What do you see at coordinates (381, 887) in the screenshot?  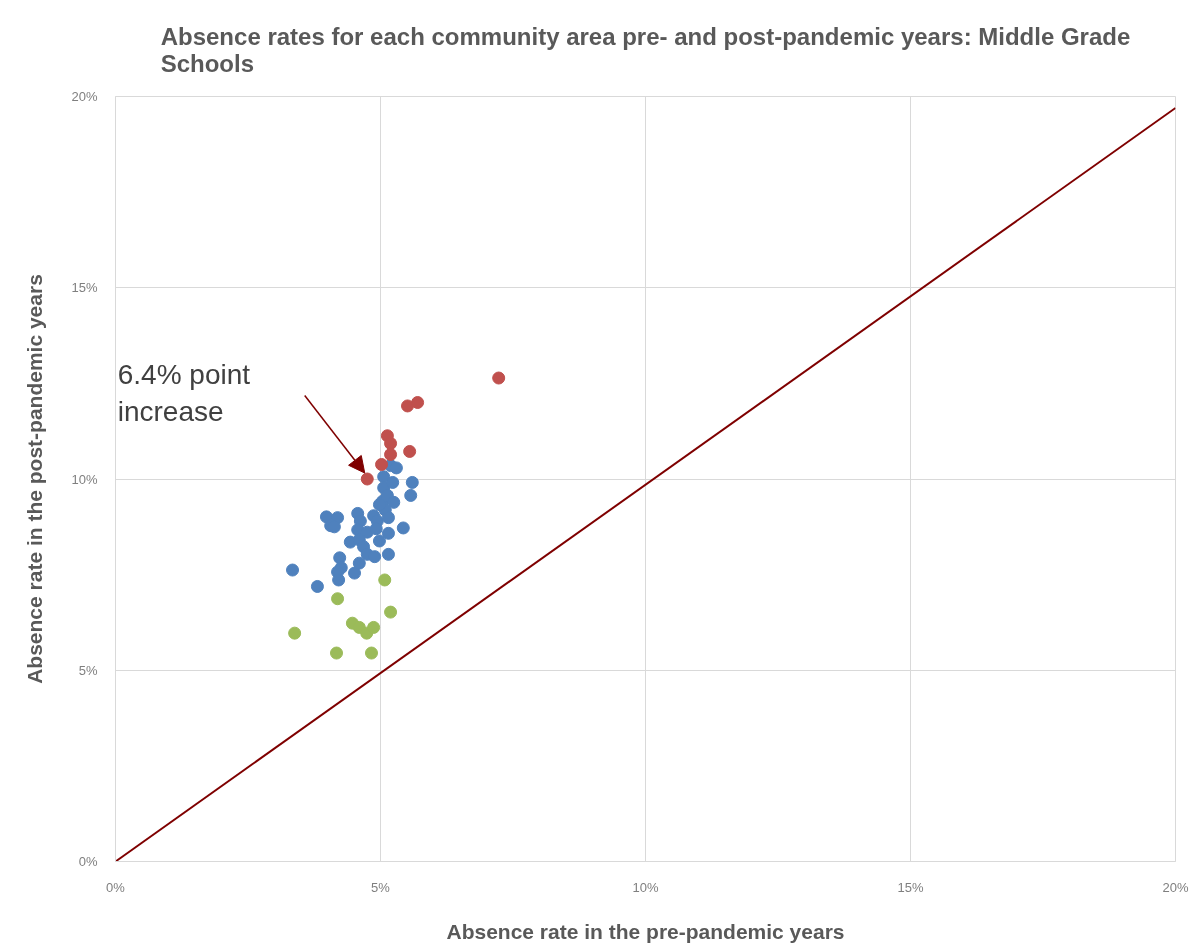 I see `x-tick-label: 5%` at bounding box center [381, 887].